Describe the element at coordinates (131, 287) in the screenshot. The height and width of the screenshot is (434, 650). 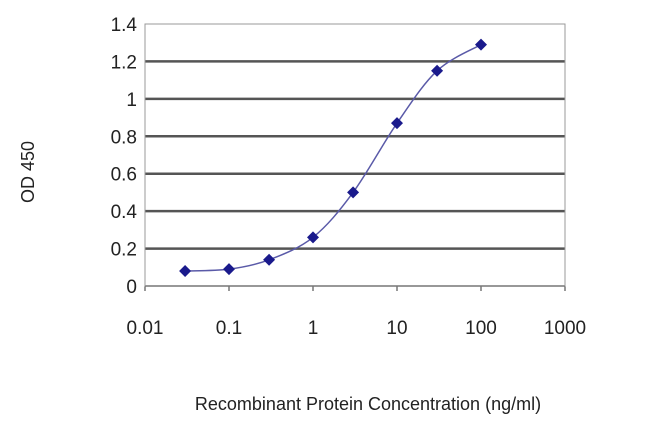
I see `y-tick-label: 0` at that location.